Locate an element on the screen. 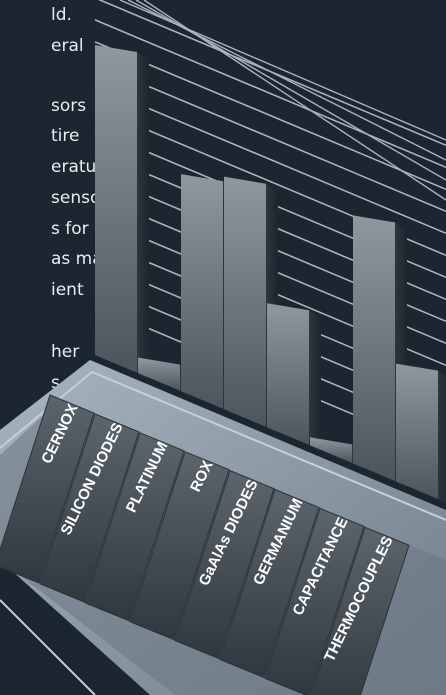 The width and height of the screenshot is (446, 695). intro-line: ld. is located at coordinates (61, 15).